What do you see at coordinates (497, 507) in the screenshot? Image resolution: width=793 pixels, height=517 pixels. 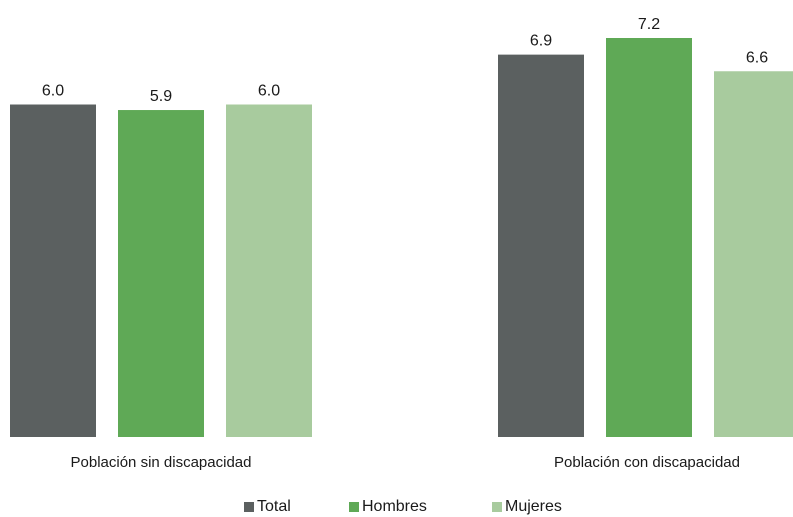 I see `legend-swatch-mujeres` at bounding box center [497, 507].